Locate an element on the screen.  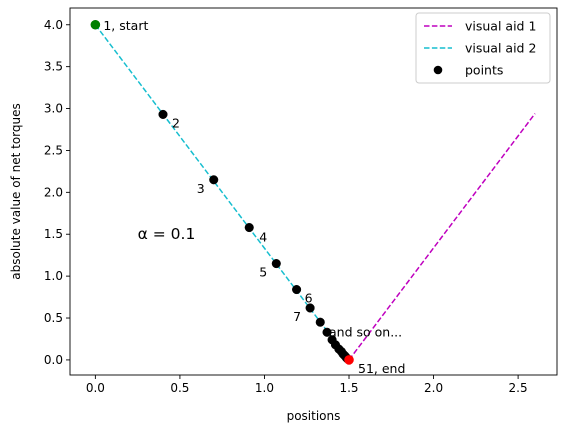
end-point is located at coordinates (349, 360).